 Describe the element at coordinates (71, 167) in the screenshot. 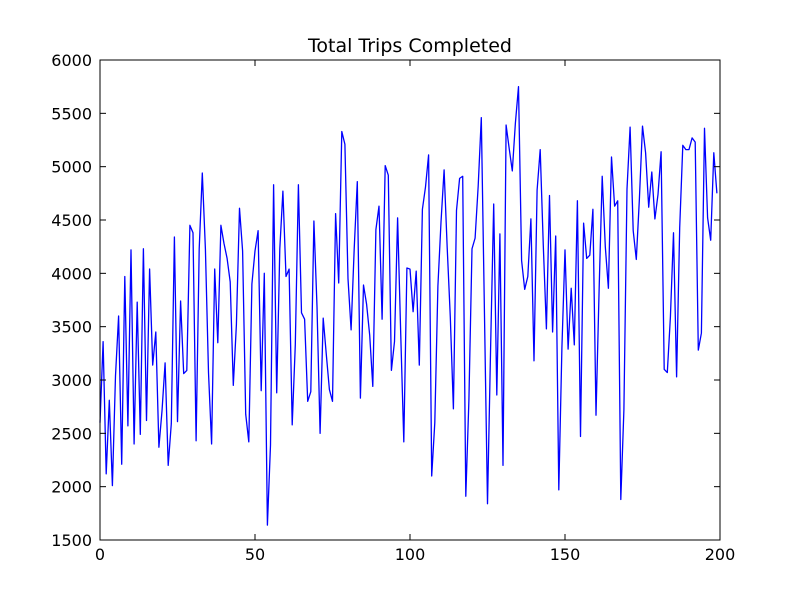

I see `y-tick-label: 5000` at that location.